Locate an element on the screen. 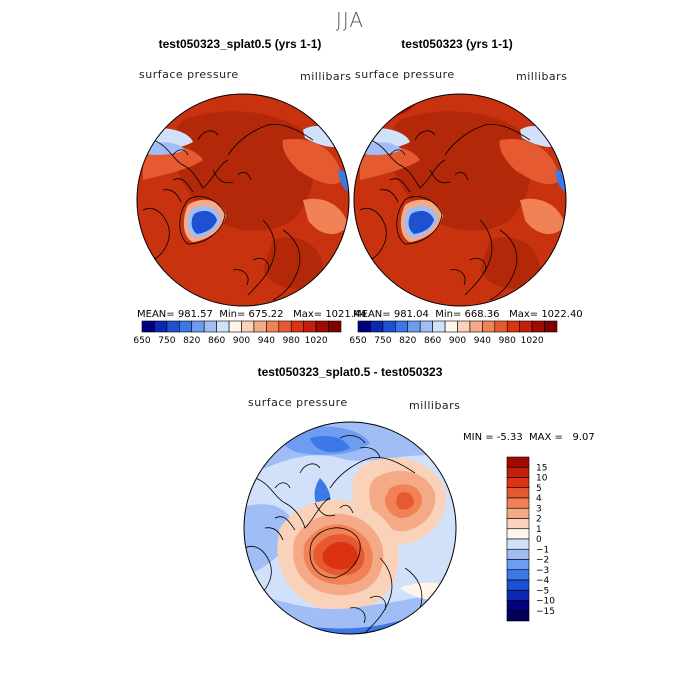 This screenshot has height=700, width=700. panel1-max-label: Max= is located at coordinates (308, 314).